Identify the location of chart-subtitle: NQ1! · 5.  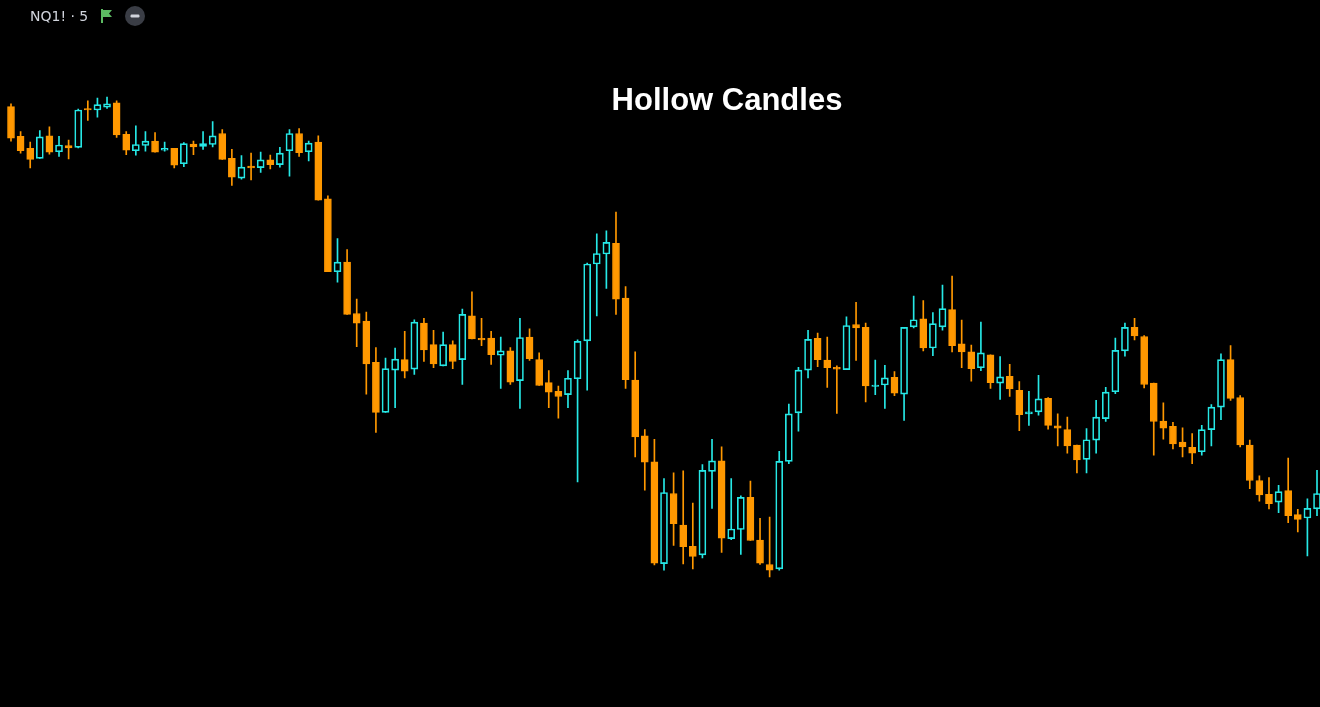
(59, 16).